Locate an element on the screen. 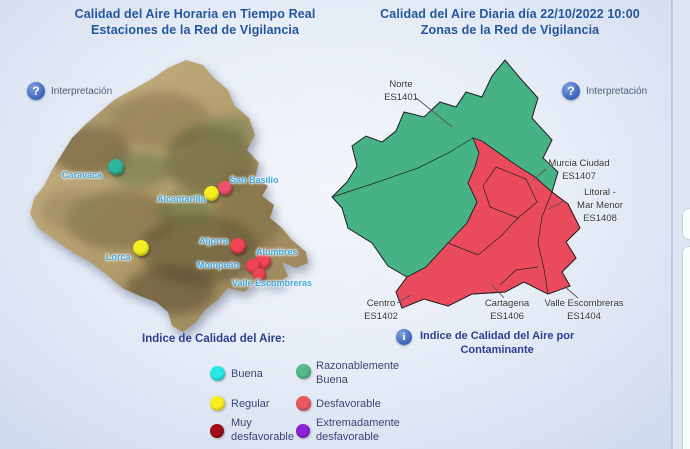 Image resolution: width=690 pixels, height=449 pixels. station-label-alumbres: Alumbres is located at coordinates (277, 252).